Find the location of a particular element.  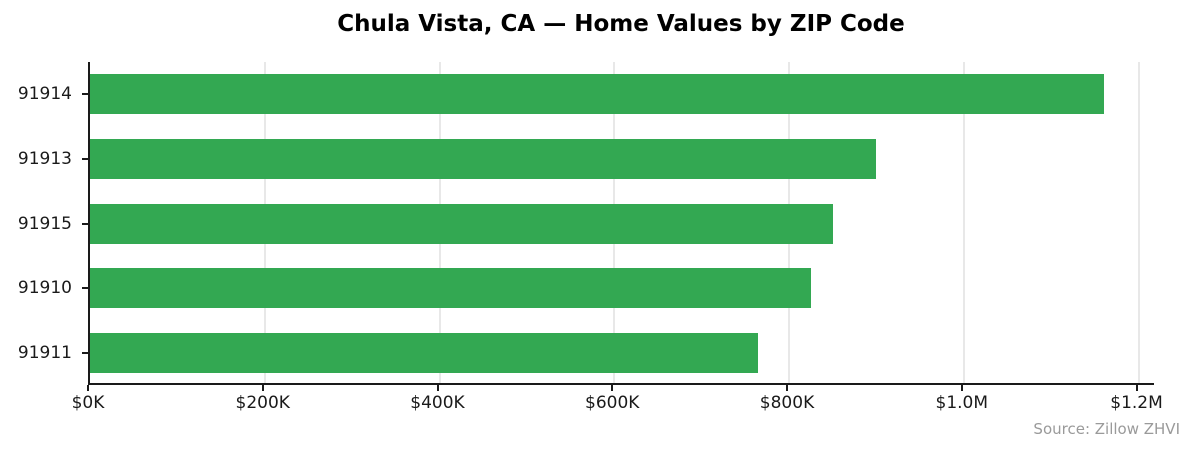

y-tick-label: 91910 is located at coordinates (44, 288).